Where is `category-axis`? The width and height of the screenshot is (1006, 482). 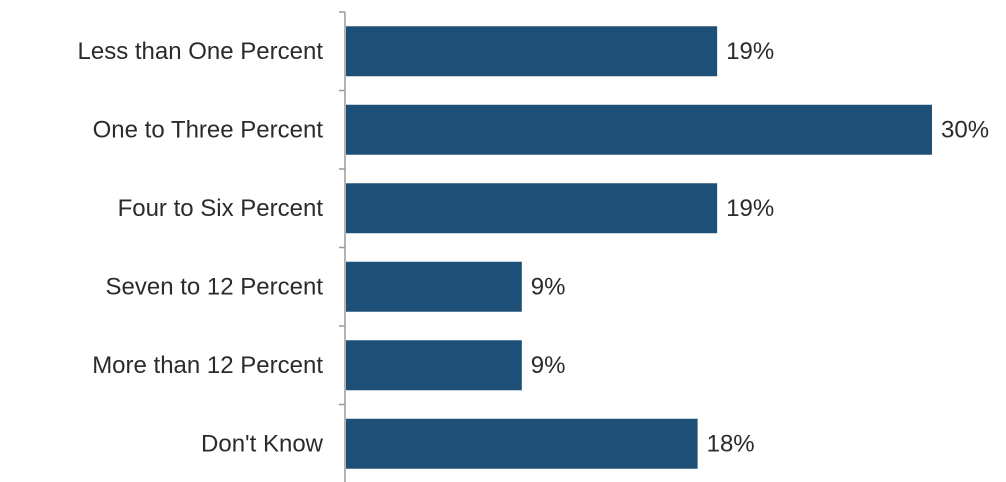
category-axis is located at coordinates (342, 246).